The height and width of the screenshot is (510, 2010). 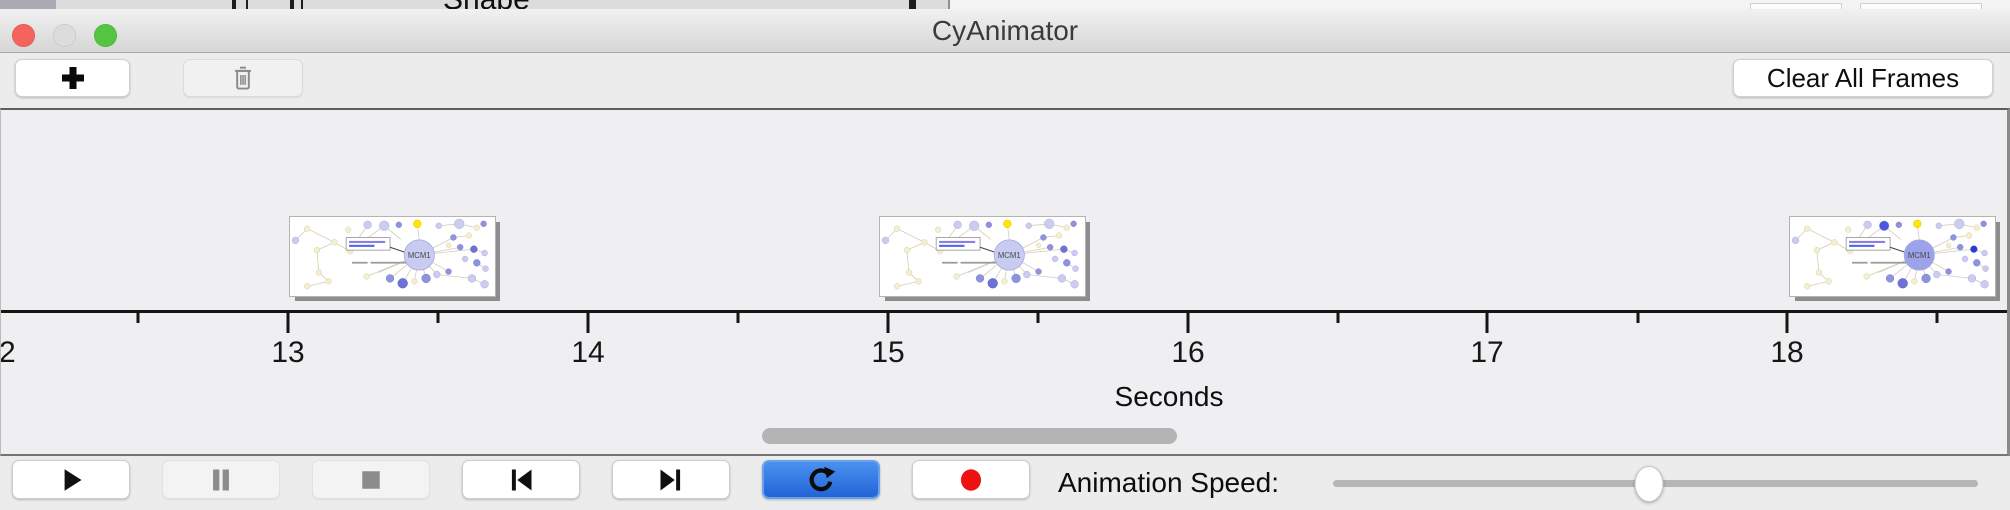 I want to click on animation-speed-slider, so click(x=1655, y=483).